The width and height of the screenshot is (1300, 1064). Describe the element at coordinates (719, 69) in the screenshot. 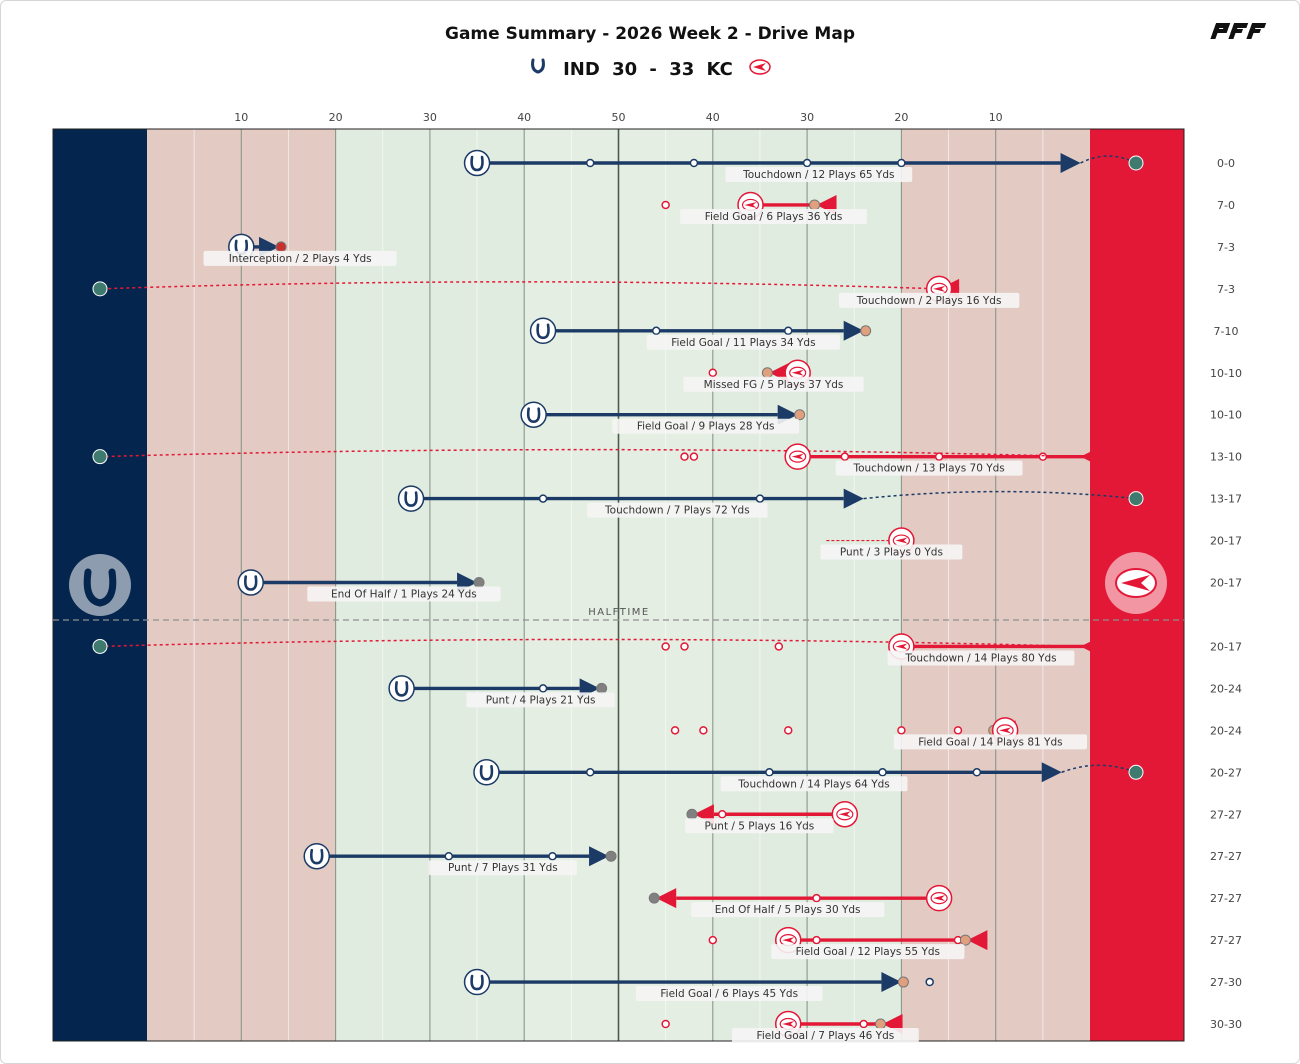

I see `home-team-abbr: KC` at that location.